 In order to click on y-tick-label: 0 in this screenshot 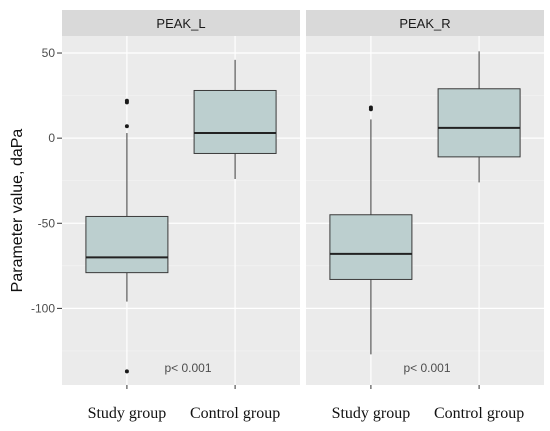, I will do `click(51, 138)`.